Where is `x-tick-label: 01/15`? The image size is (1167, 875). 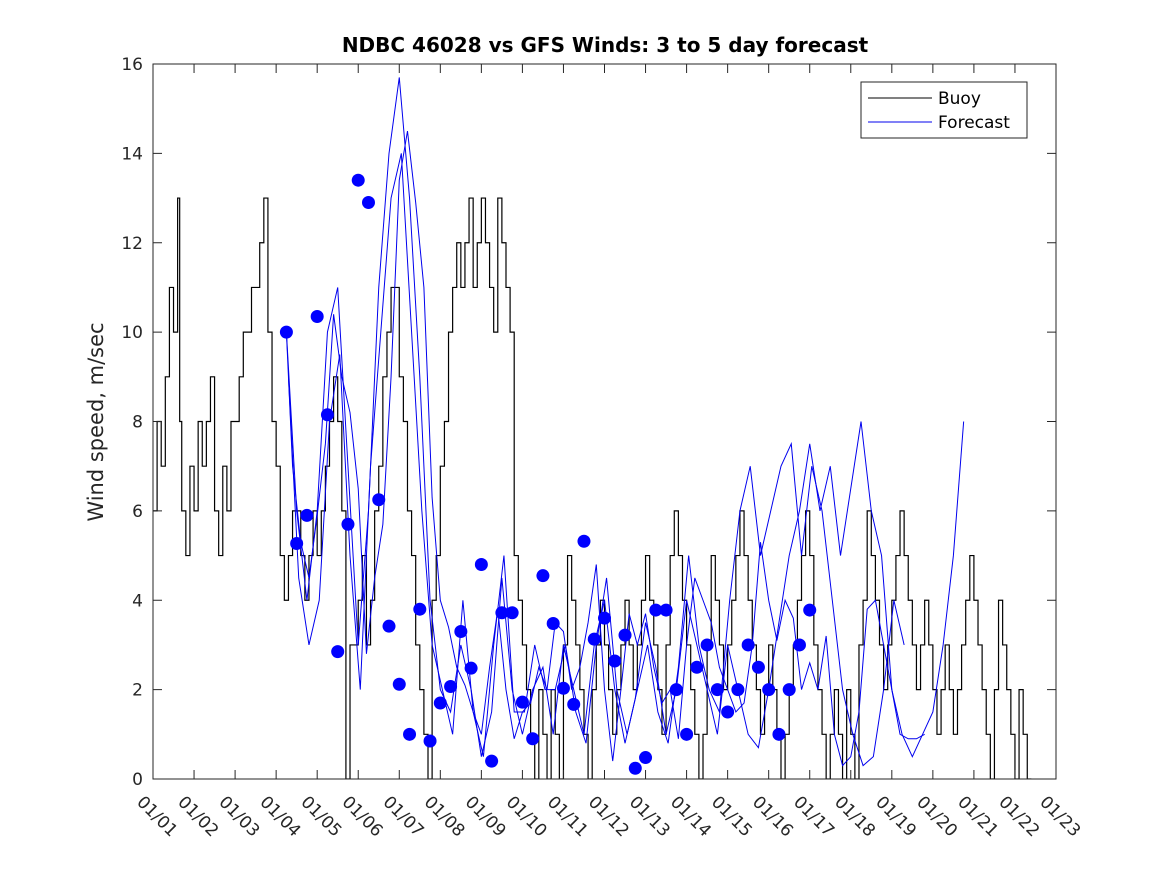 x-tick-label: 01/15 is located at coordinates (731, 816).